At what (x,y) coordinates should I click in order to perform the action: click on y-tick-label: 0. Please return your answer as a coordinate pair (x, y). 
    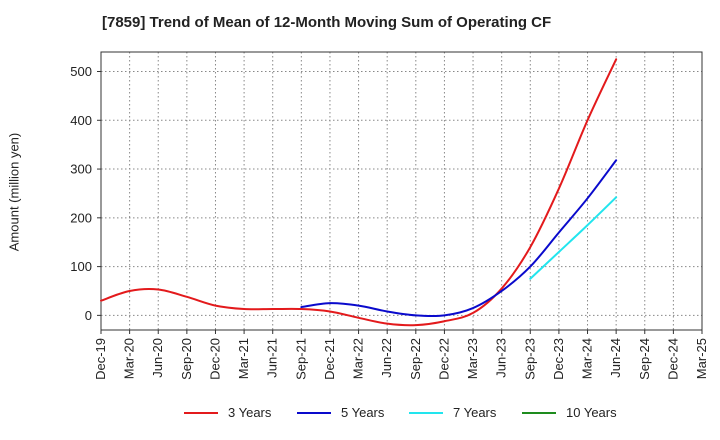
    Looking at the image, I should click on (88, 315).